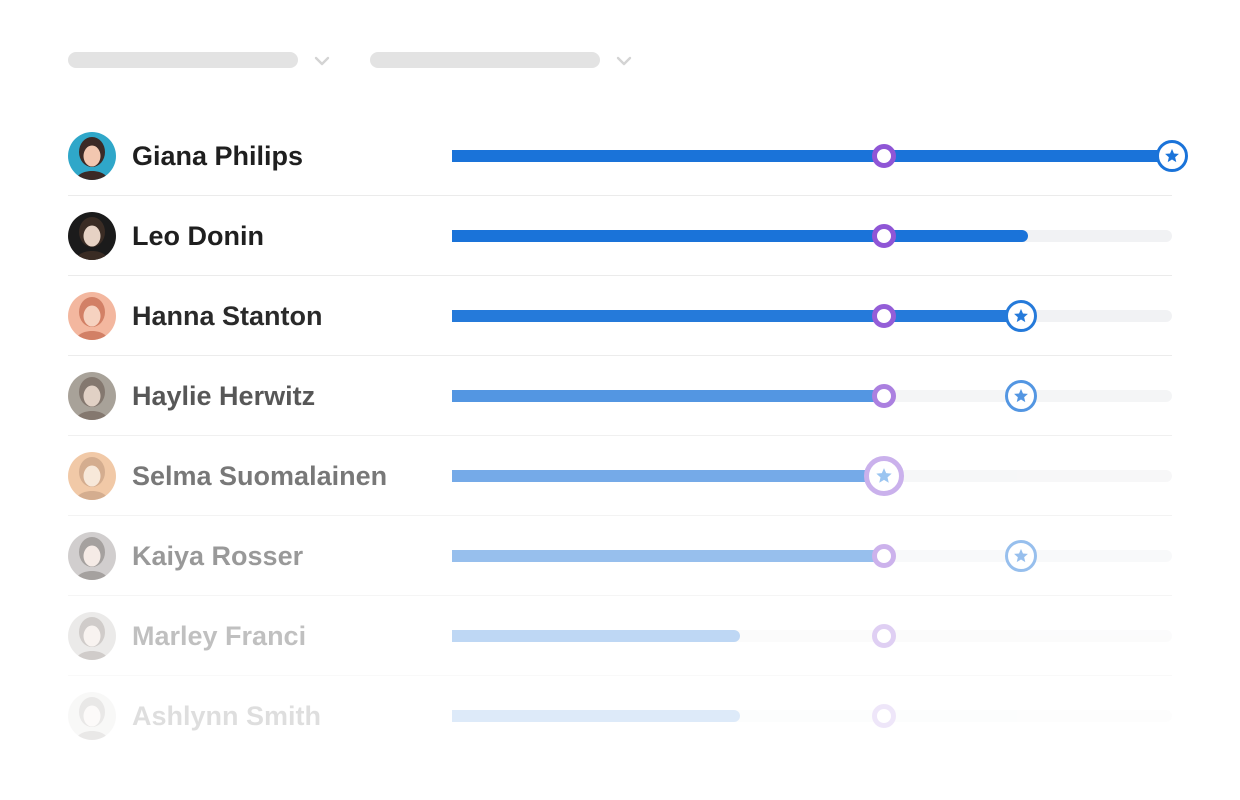  What do you see at coordinates (218, 556) in the screenshot?
I see `person-name: Kaiya Rosser` at bounding box center [218, 556].